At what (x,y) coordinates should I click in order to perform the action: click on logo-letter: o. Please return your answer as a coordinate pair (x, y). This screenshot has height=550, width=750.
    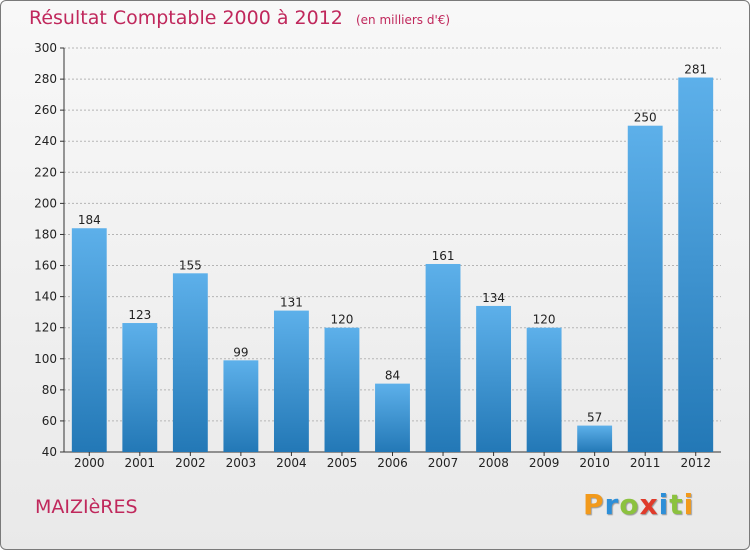
    Looking at the image, I should click on (629, 504).